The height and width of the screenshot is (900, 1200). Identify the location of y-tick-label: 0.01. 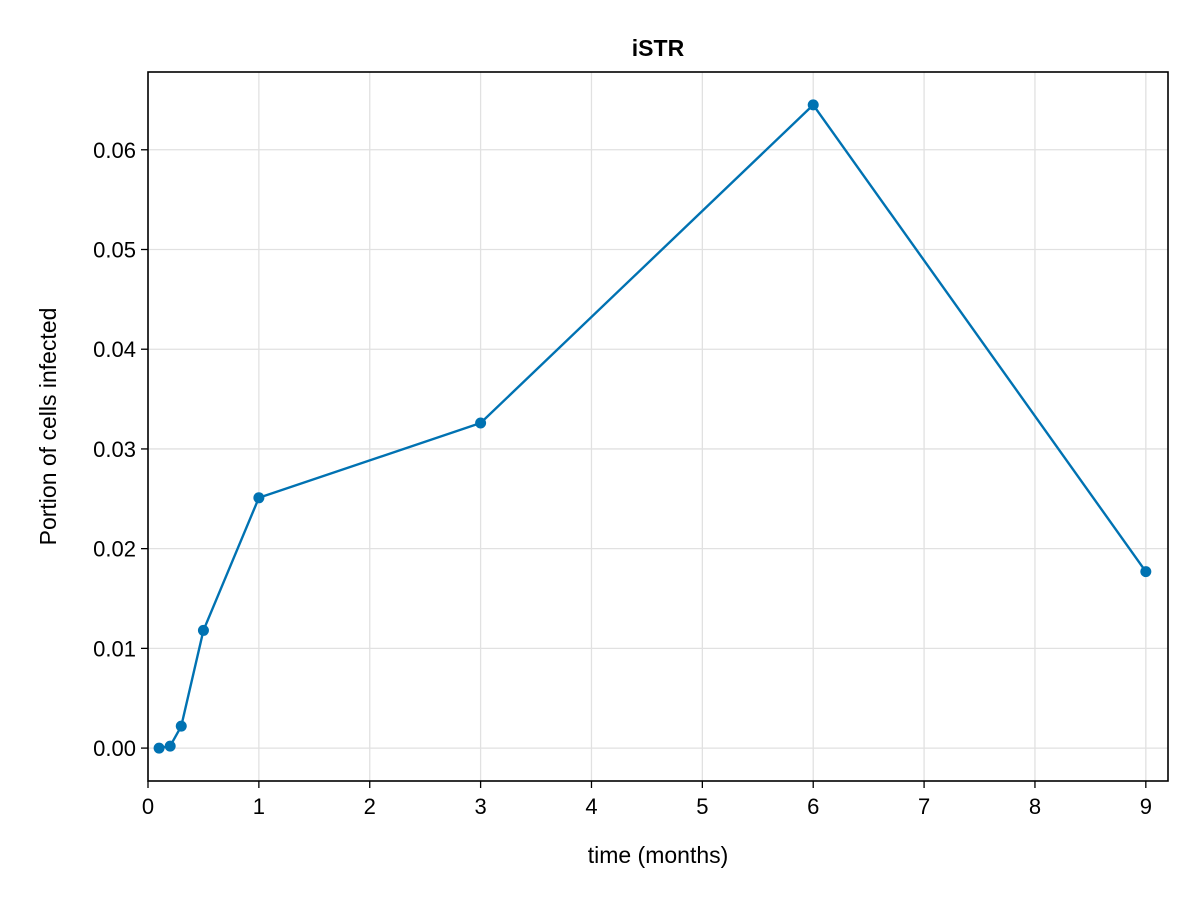
(114, 648).